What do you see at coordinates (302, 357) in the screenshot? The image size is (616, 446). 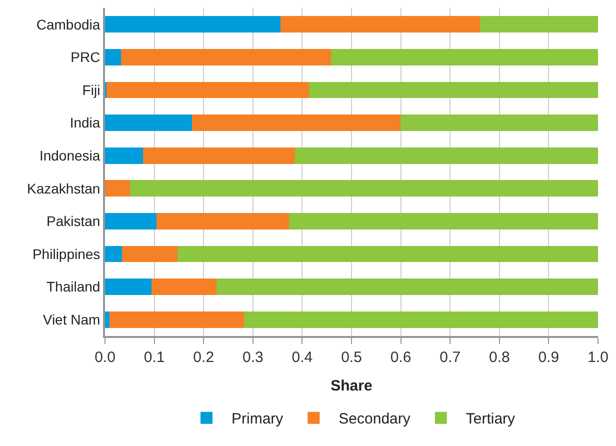 I see `x-tick-label: 0.4` at bounding box center [302, 357].